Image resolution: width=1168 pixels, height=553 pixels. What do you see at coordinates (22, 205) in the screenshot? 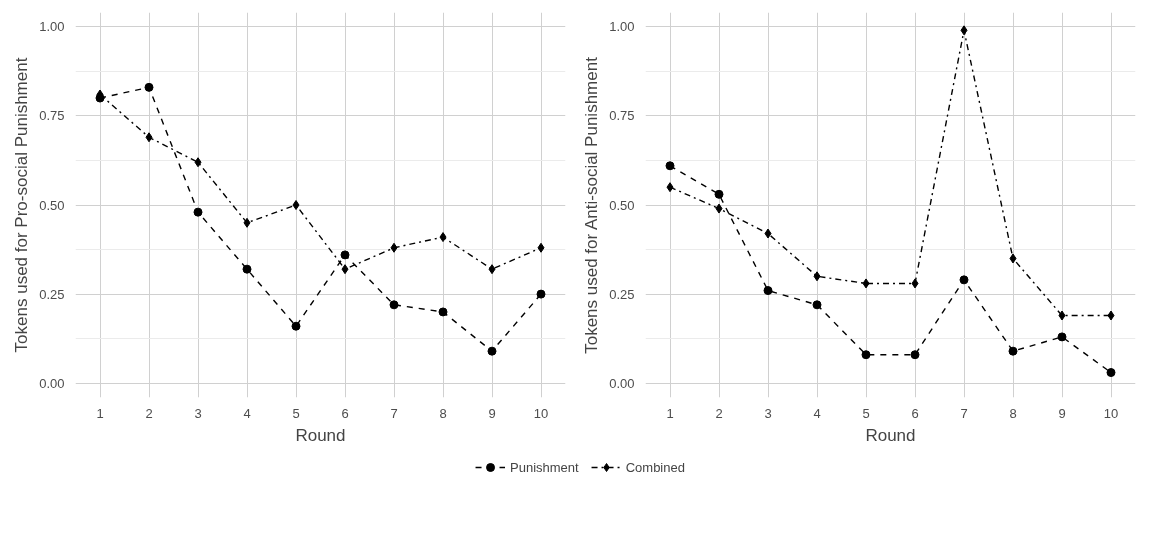
I see `y-axis-title: Tokens used for Pro-social Punishment` at bounding box center [22, 205].